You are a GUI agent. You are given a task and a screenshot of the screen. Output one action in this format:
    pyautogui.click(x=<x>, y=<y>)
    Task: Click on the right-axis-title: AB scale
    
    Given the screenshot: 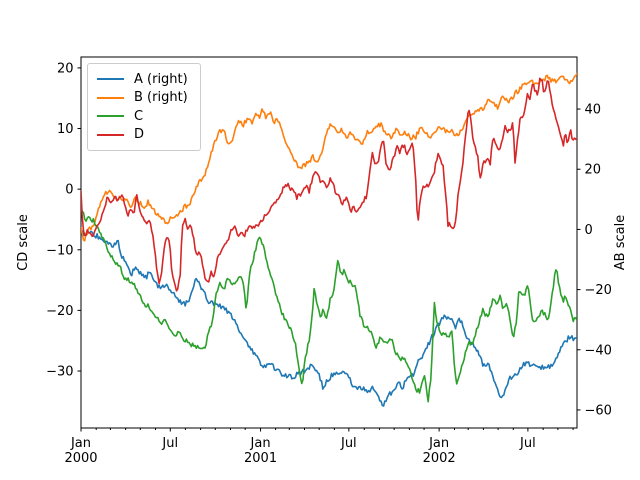 What is the action you would take?
    pyautogui.click(x=620, y=242)
    